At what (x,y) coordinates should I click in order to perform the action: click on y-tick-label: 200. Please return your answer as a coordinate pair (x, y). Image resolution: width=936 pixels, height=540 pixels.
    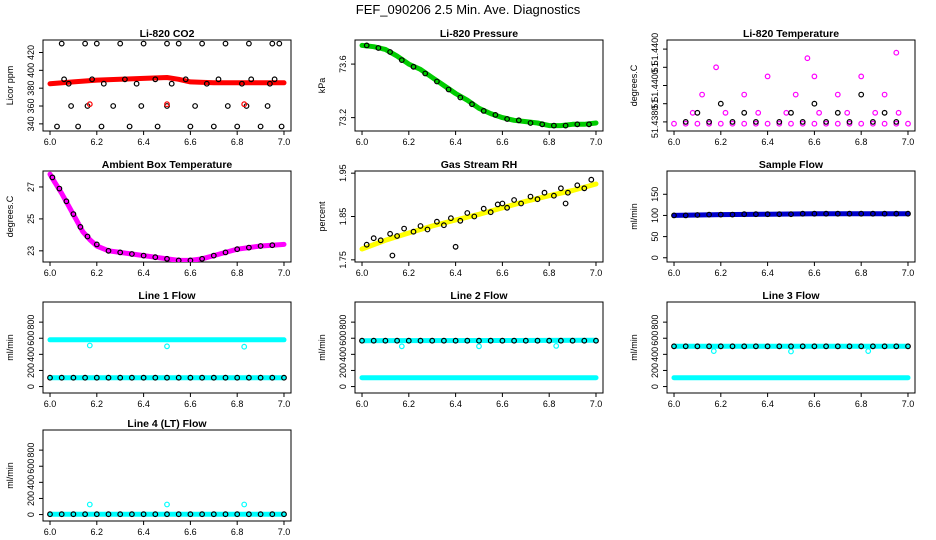
    Looking at the image, I should click on (343, 370).